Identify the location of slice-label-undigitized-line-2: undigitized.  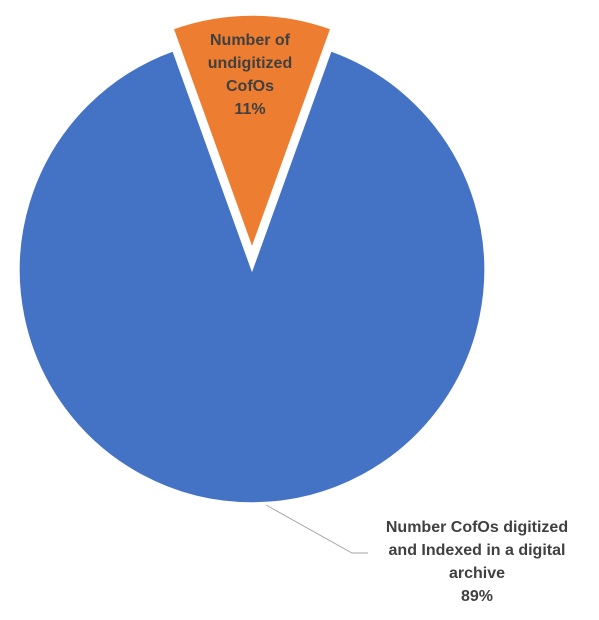
(250, 63).